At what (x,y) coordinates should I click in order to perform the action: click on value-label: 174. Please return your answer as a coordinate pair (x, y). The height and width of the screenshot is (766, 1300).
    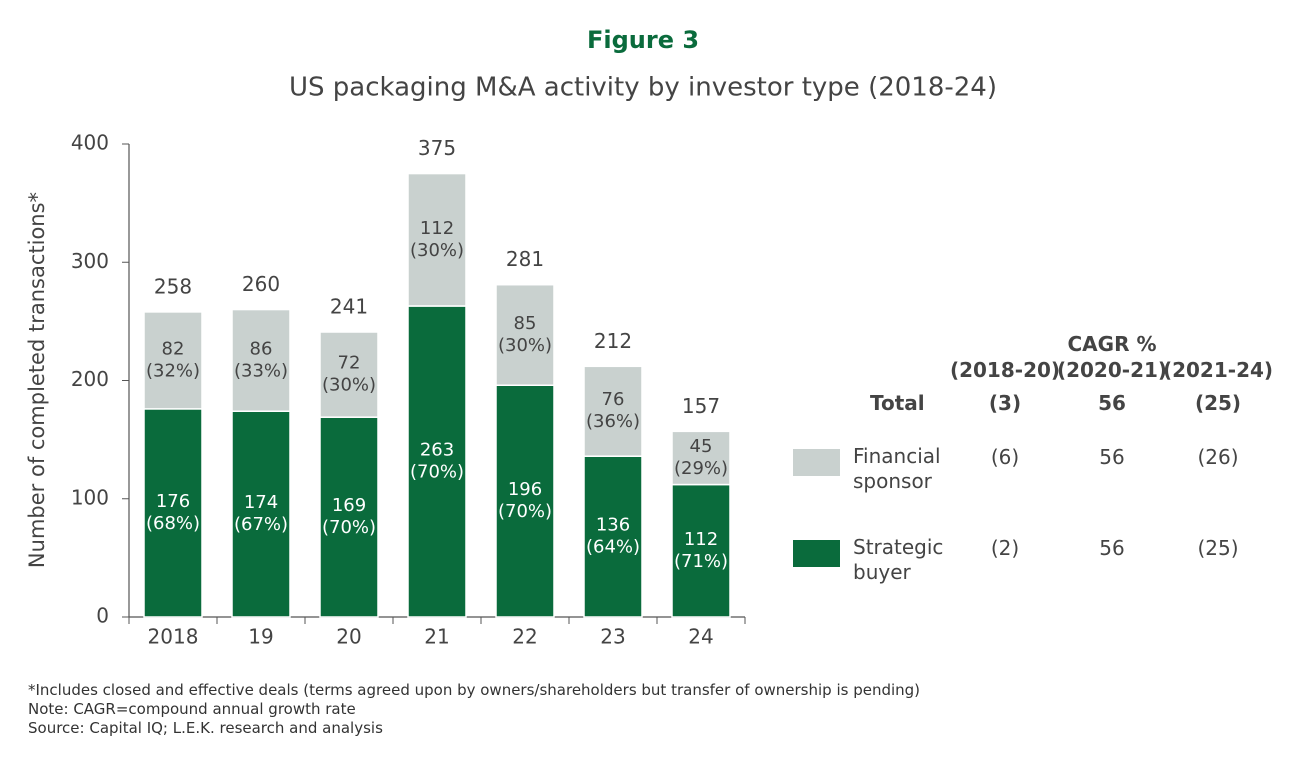
    Looking at the image, I should click on (261, 502).